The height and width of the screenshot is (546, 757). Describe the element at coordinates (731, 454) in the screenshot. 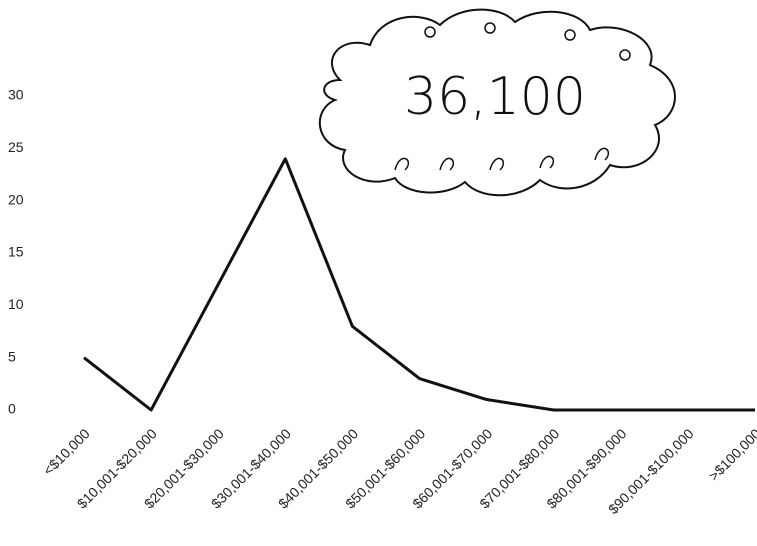

I see `x-tick-label: >$100,000` at that location.